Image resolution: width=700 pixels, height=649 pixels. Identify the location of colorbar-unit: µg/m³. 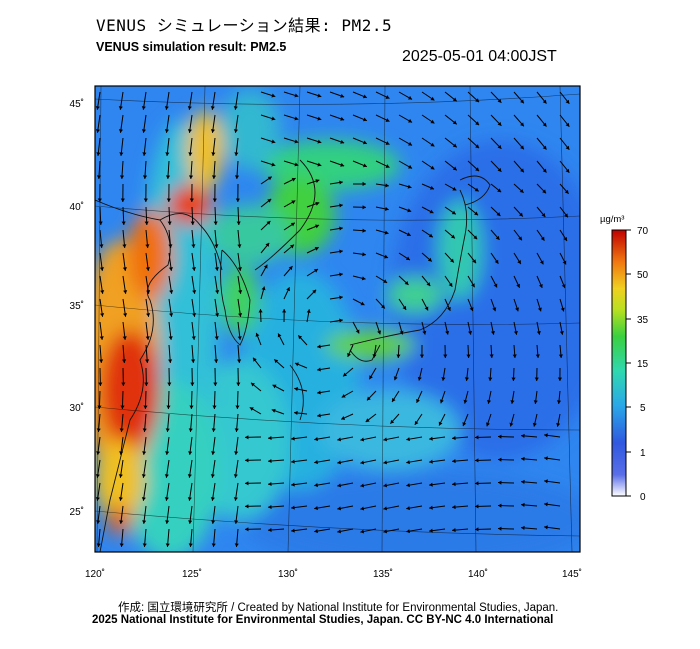
(612, 219).